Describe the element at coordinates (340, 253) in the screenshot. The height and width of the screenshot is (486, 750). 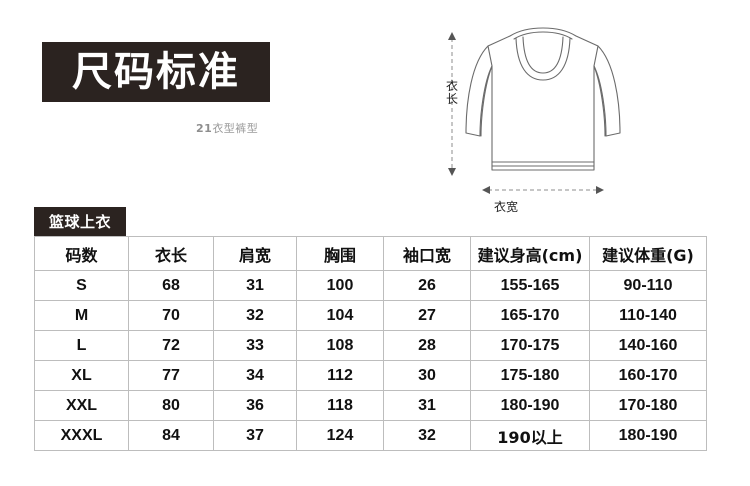
I see `table-header-cell: 胸围` at that location.